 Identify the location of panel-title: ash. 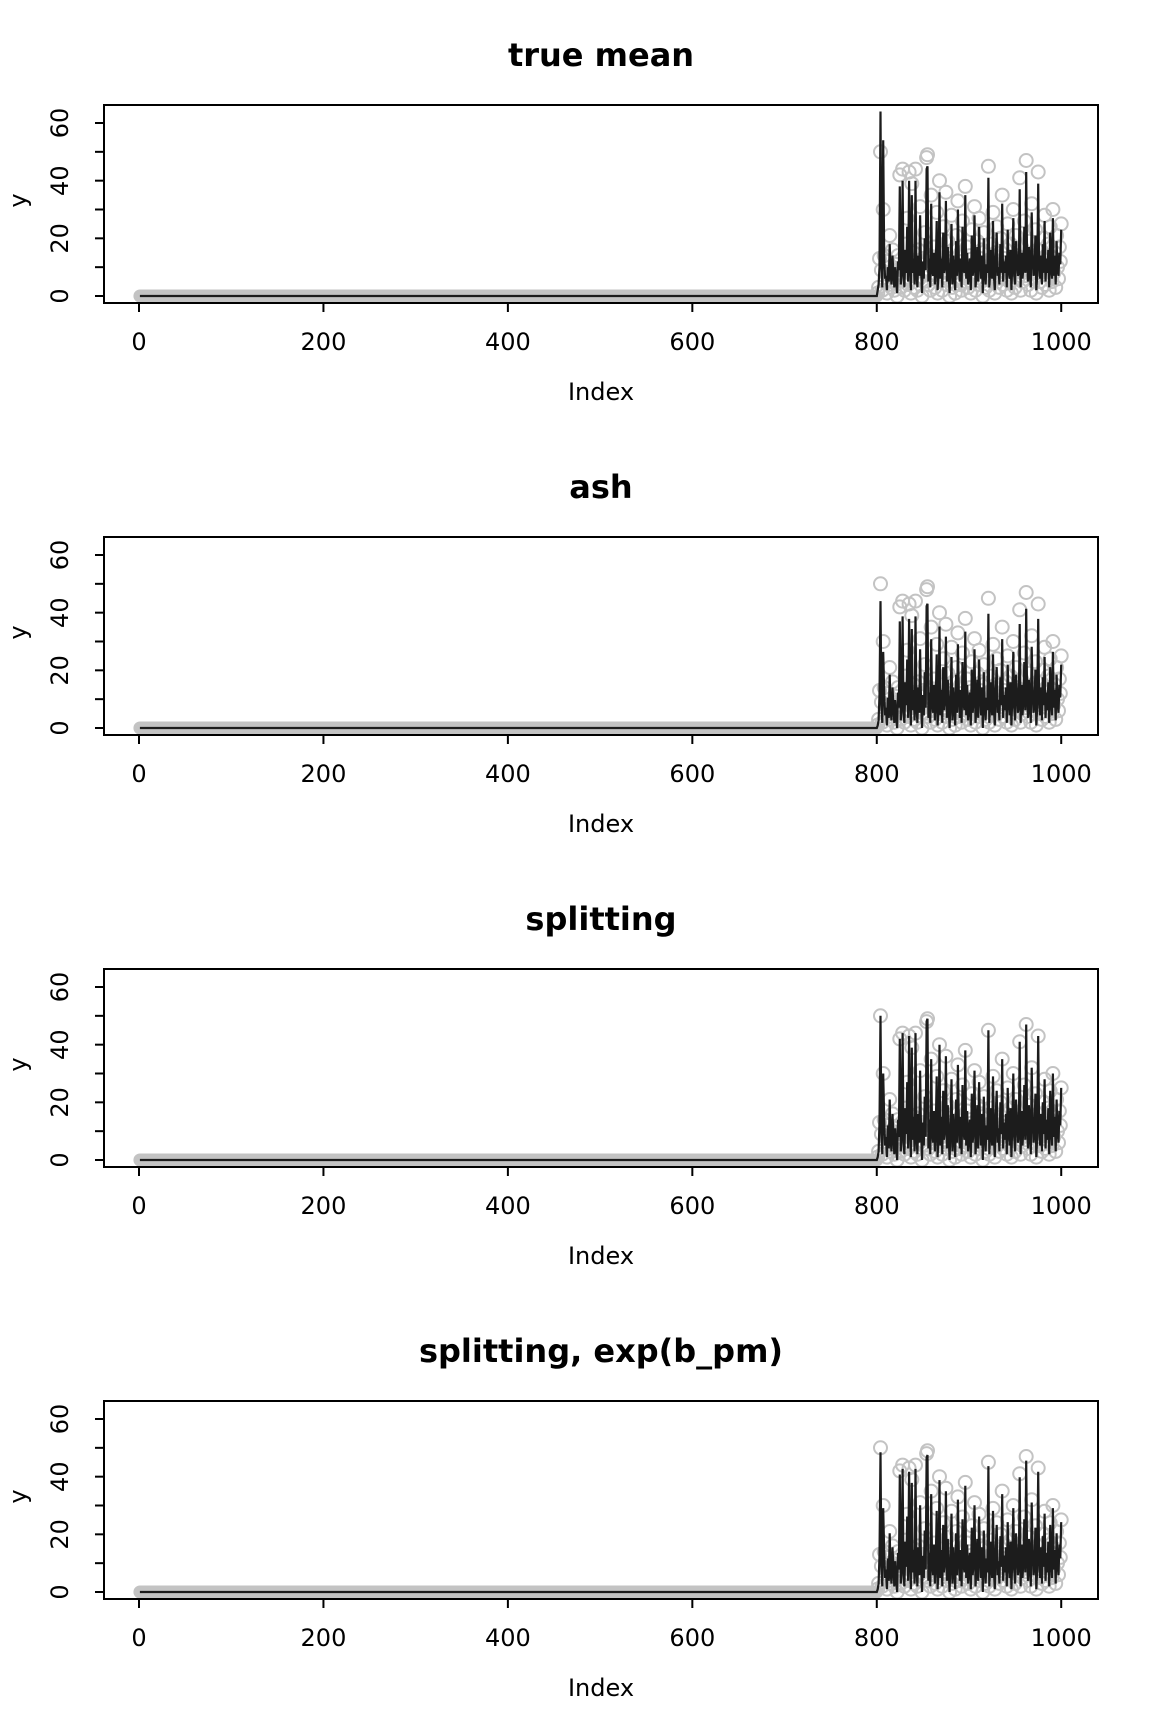
(600, 487).